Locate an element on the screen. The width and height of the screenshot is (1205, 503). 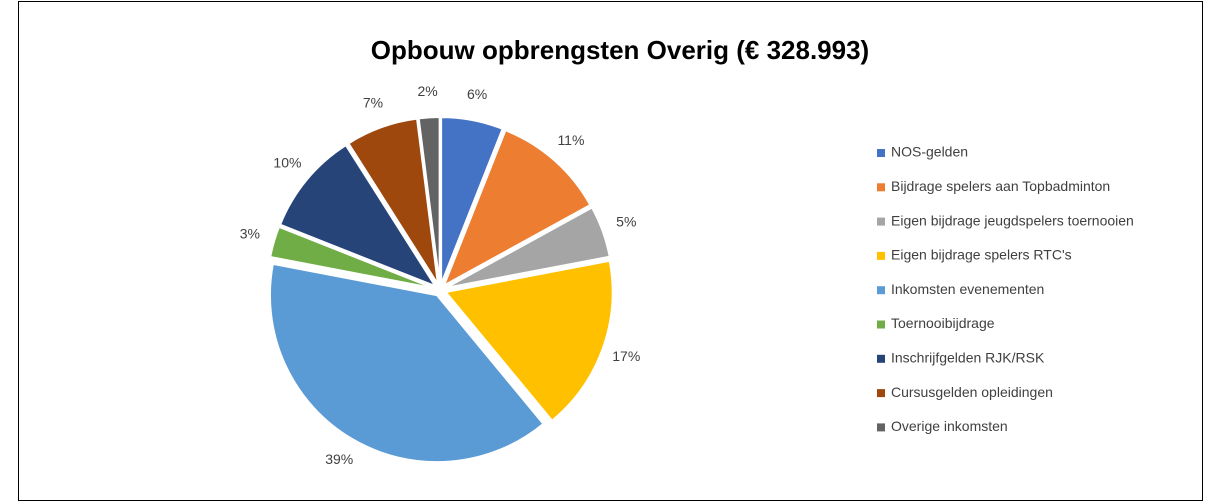
data-label: 3% is located at coordinates (250, 233).